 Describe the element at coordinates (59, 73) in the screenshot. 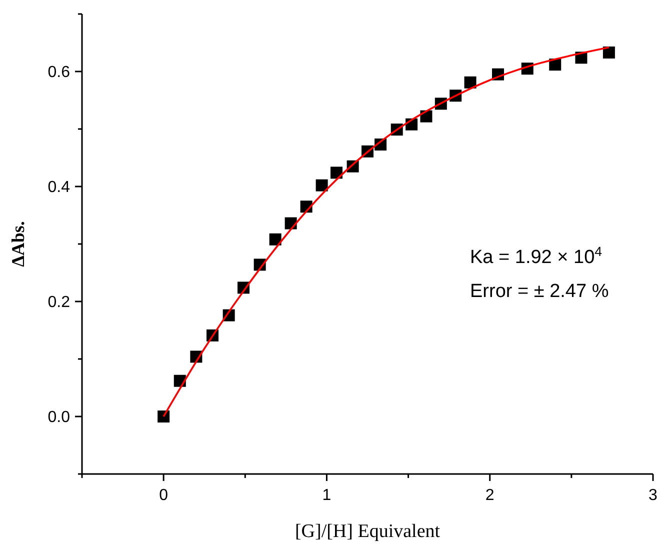

I see `y-tick-label: 0.6` at that location.